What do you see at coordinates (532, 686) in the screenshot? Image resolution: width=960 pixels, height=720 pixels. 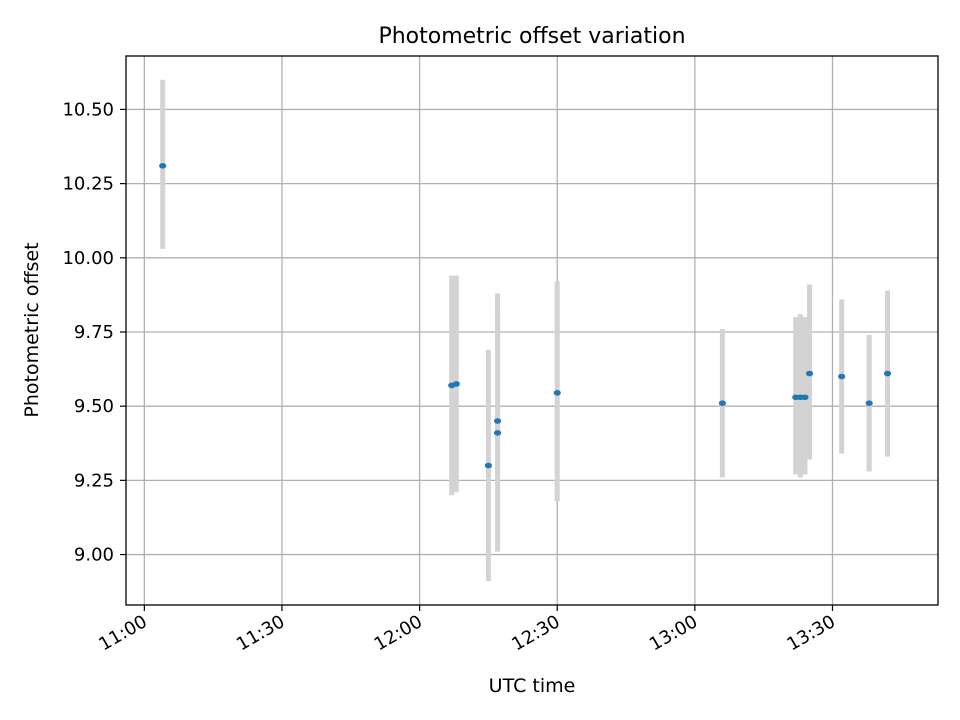 I see `x-axis-title: UTC time` at bounding box center [532, 686].